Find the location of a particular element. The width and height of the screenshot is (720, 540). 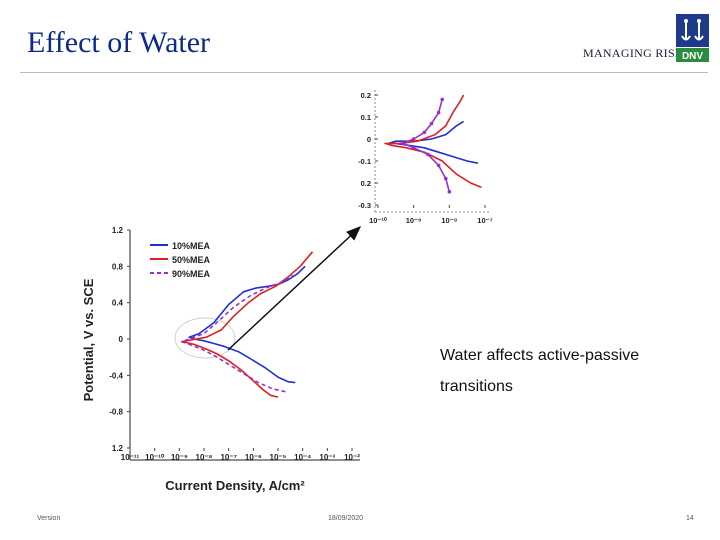

main-series-line-90pctmea is located at coordinates (237, 333).